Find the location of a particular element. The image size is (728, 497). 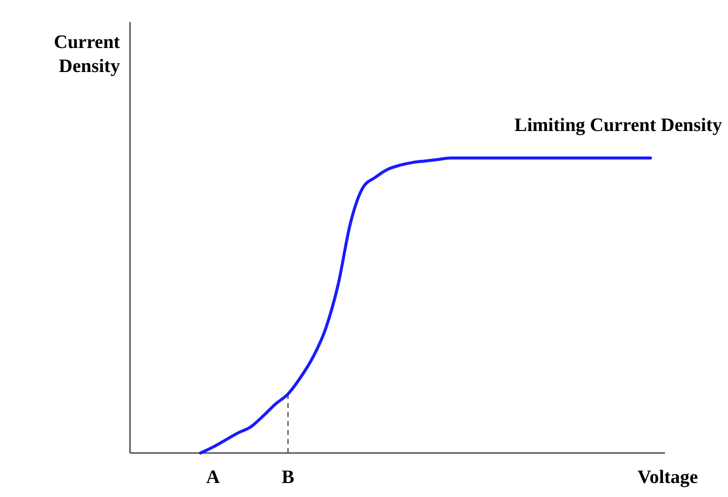

x-axis-title: Voltage is located at coordinates (667, 477).